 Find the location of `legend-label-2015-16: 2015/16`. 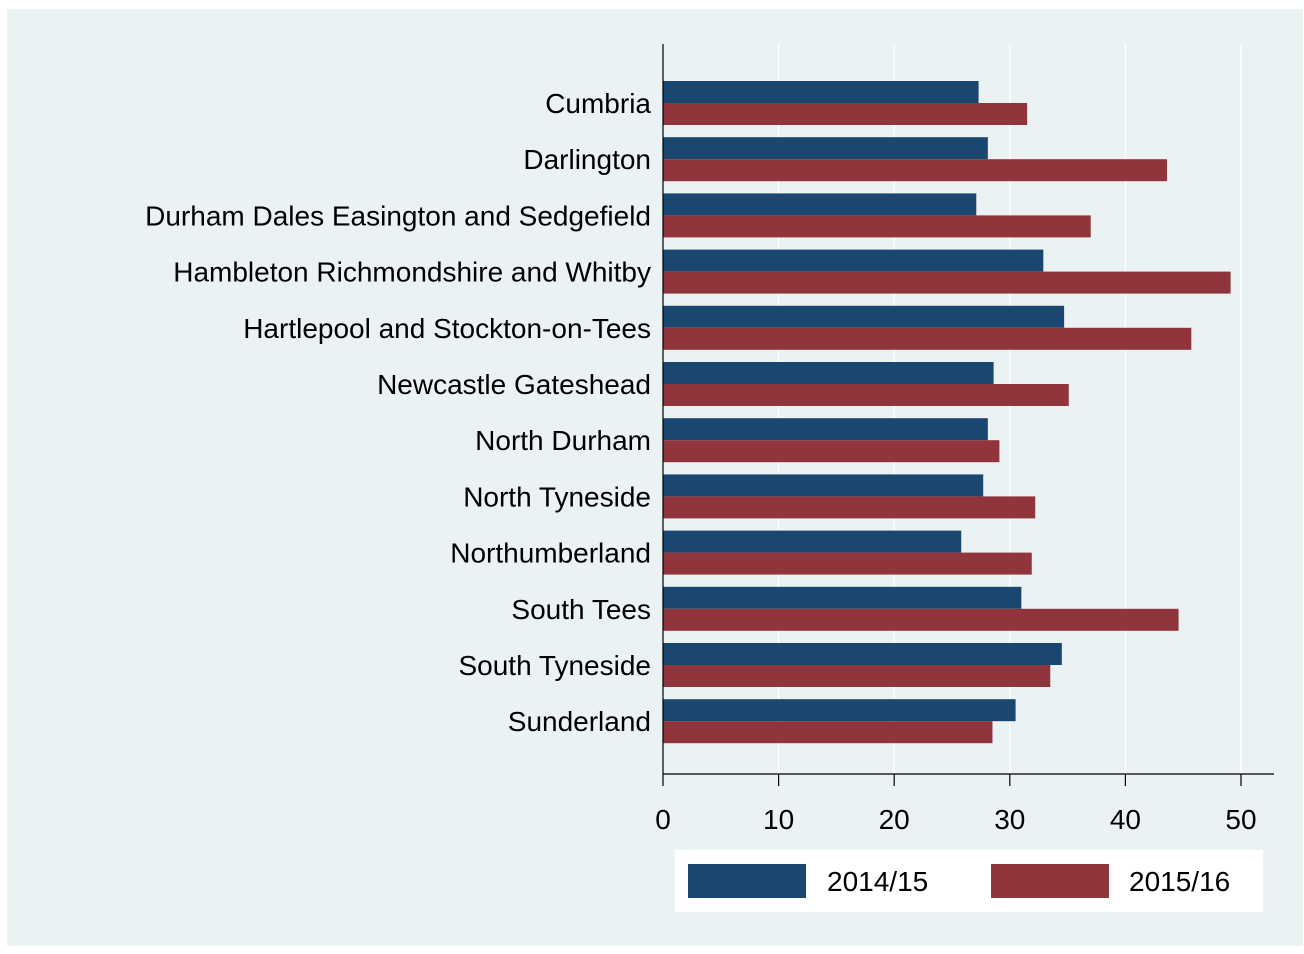

legend-label-2015-16: 2015/16 is located at coordinates (1179, 881).